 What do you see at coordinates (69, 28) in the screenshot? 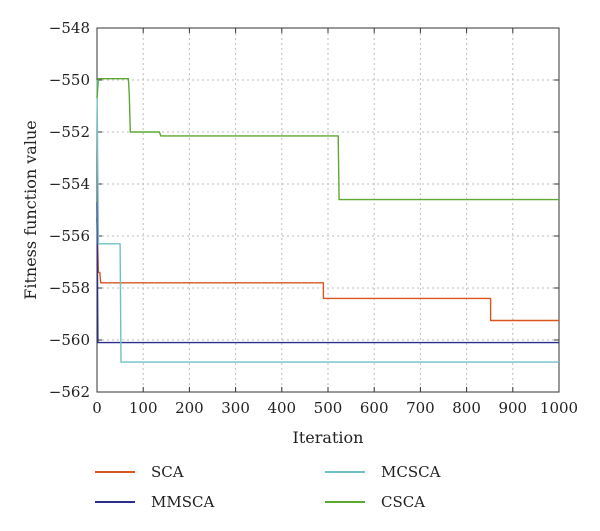
I see `y-tick-label: −548` at bounding box center [69, 28].